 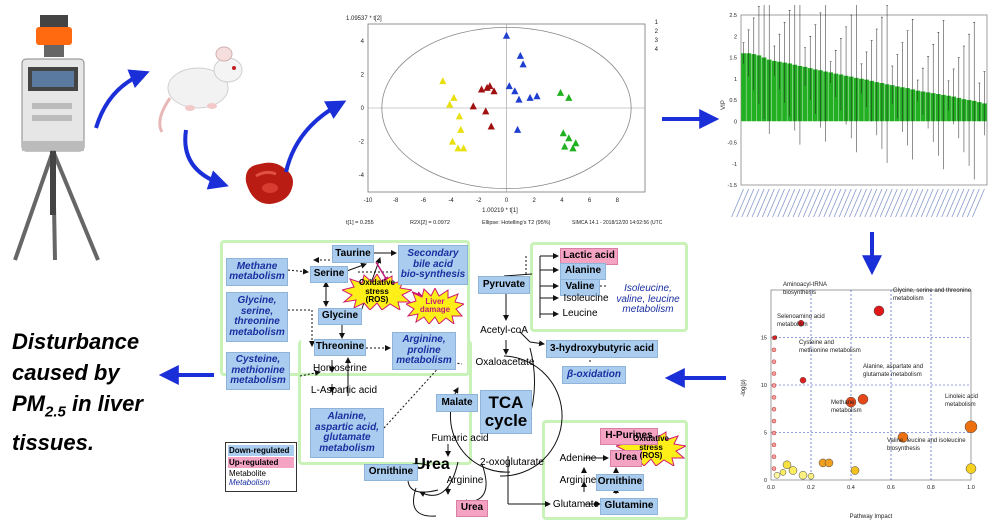 I want to click on vip-ytick: 0.5, so click(x=733, y=101).